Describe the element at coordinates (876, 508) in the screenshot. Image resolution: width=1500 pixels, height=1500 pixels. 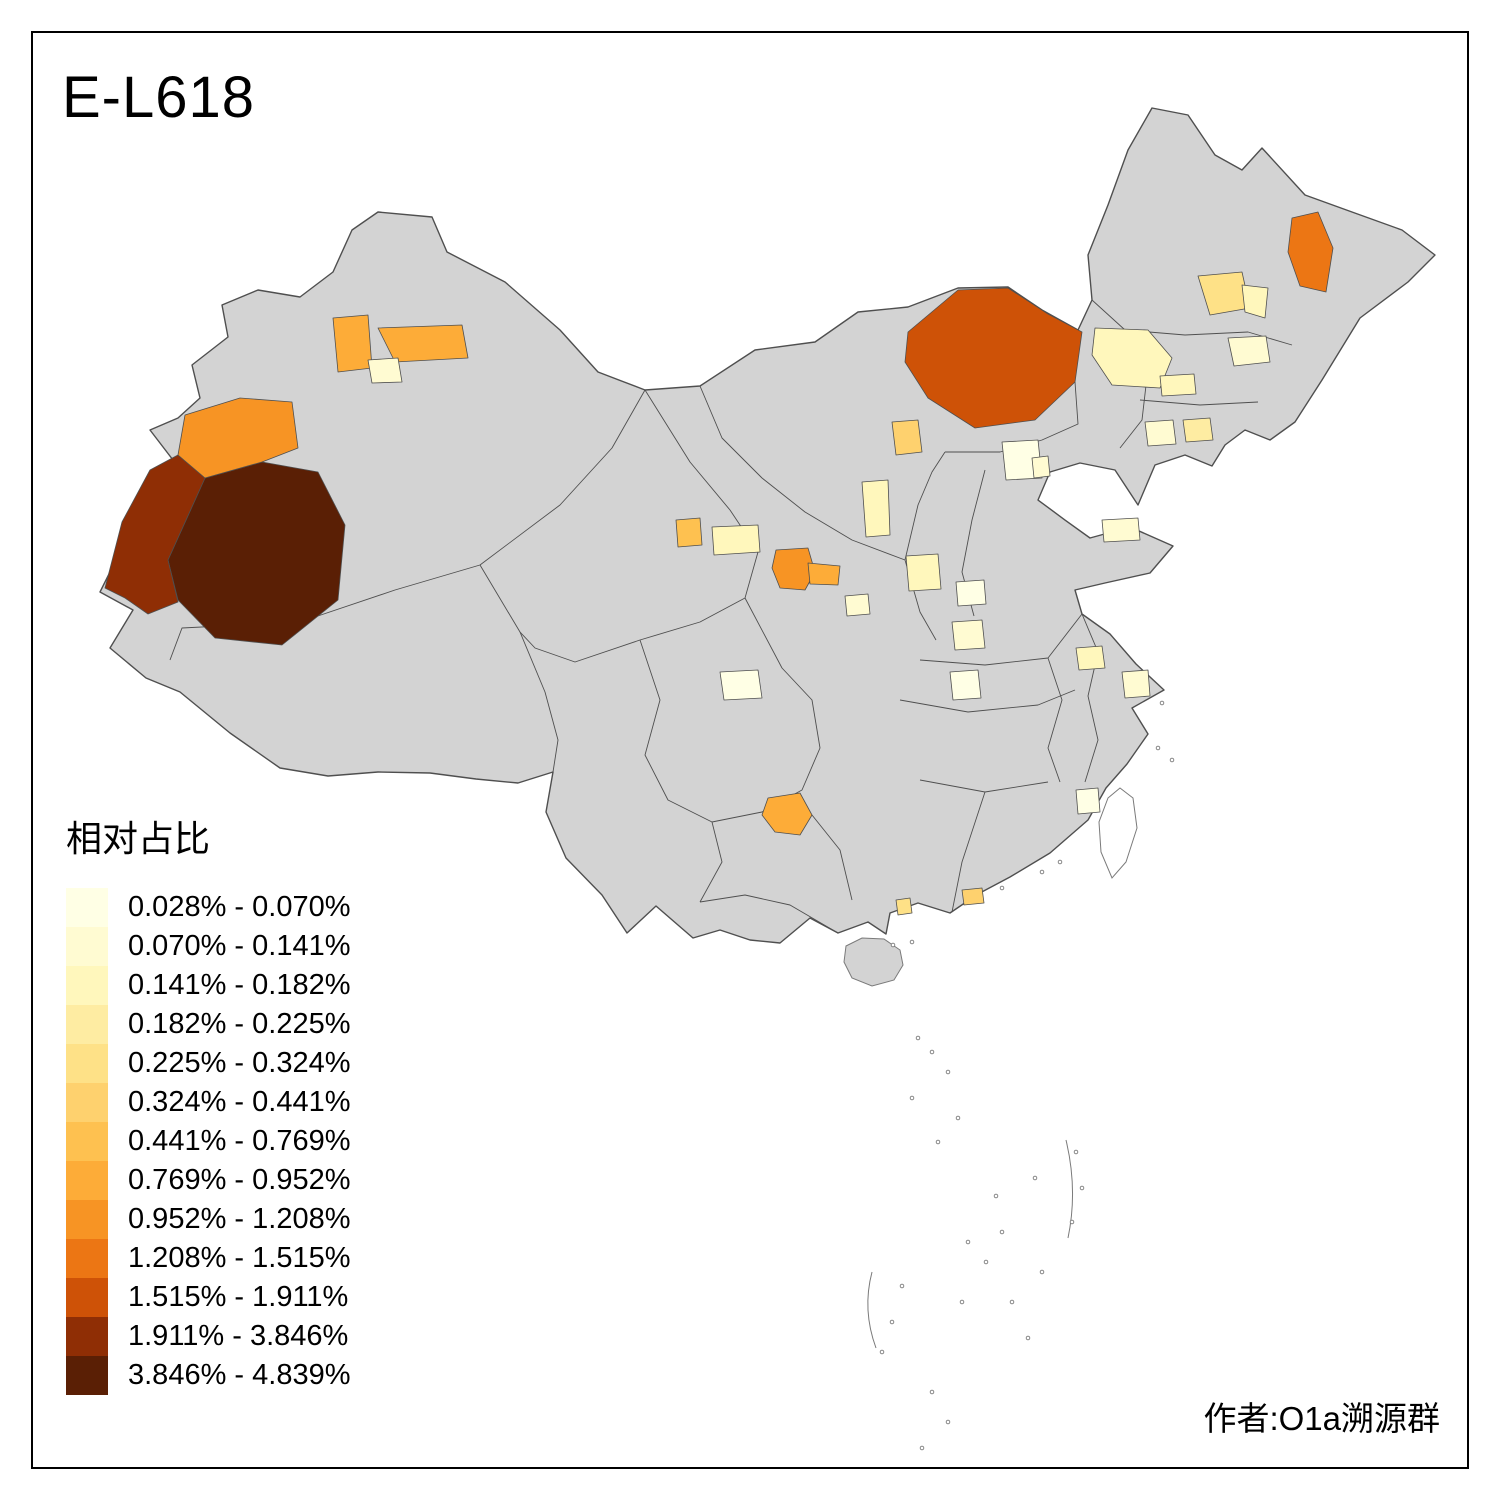
I see `map-region-r19` at that location.